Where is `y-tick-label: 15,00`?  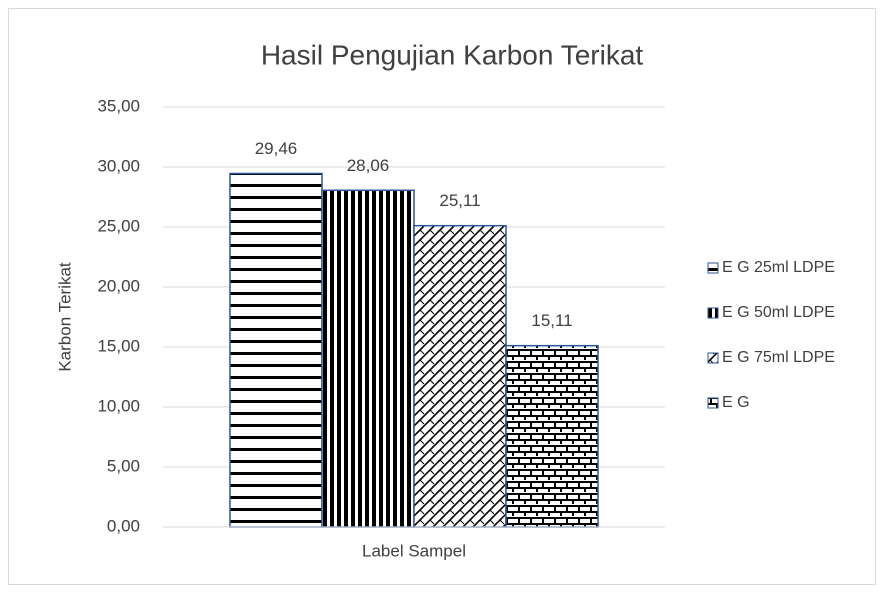
y-tick-label: 15,00 is located at coordinates (118, 345).